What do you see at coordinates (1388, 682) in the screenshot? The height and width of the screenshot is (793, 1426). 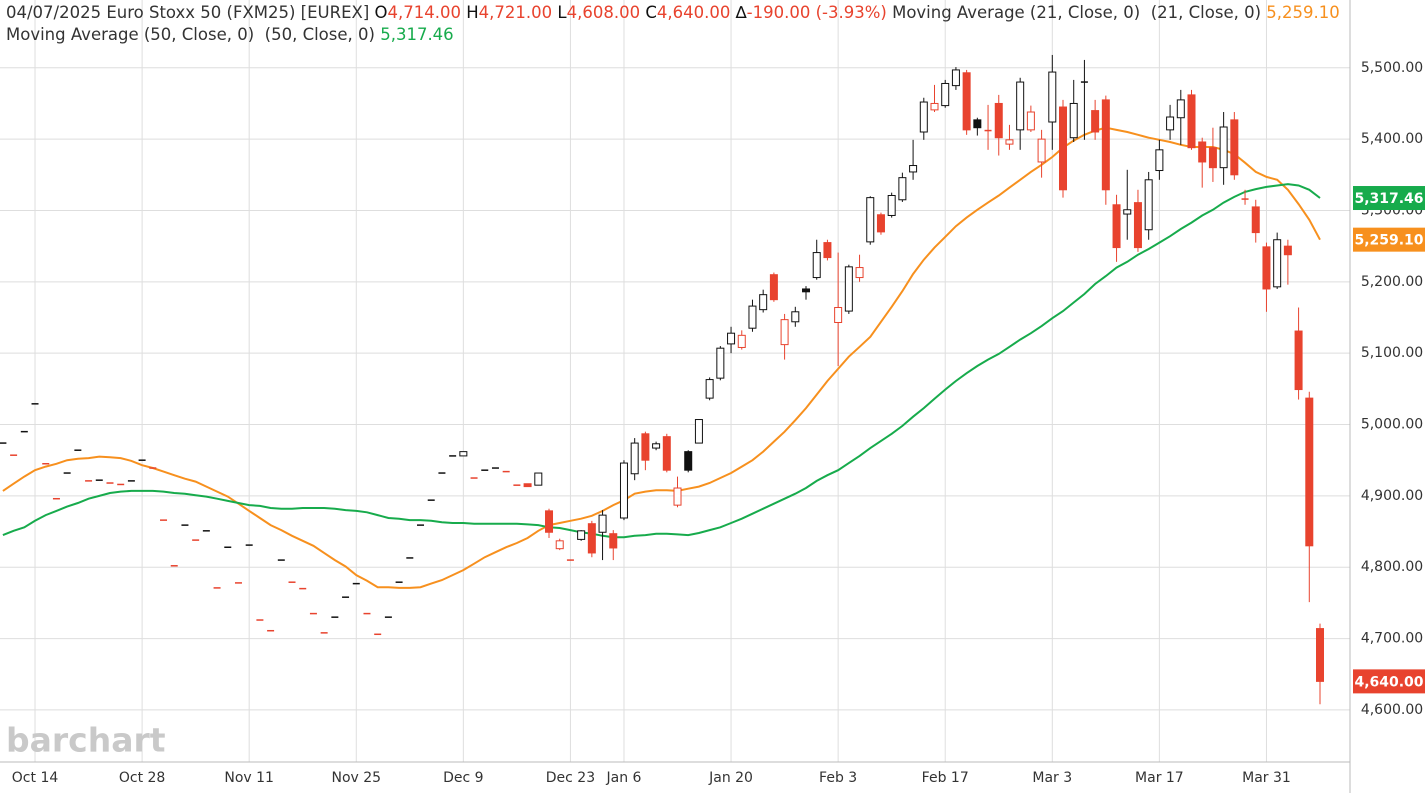 I see `price-badge-label: 4,640.00` at bounding box center [1388, 682].